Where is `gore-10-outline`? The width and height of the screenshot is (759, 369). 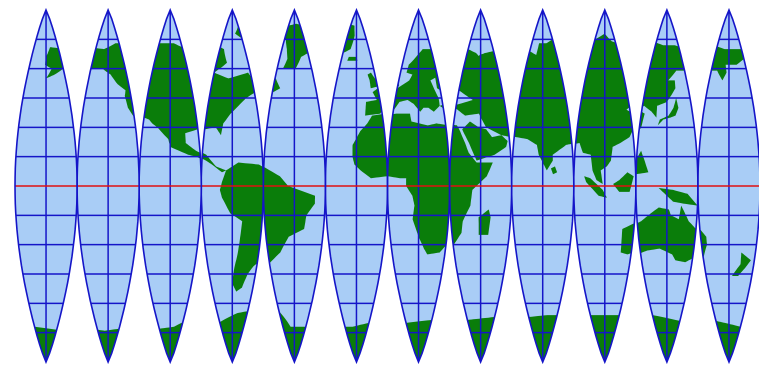
gore-10-outline is located at coordinates (605, 186).